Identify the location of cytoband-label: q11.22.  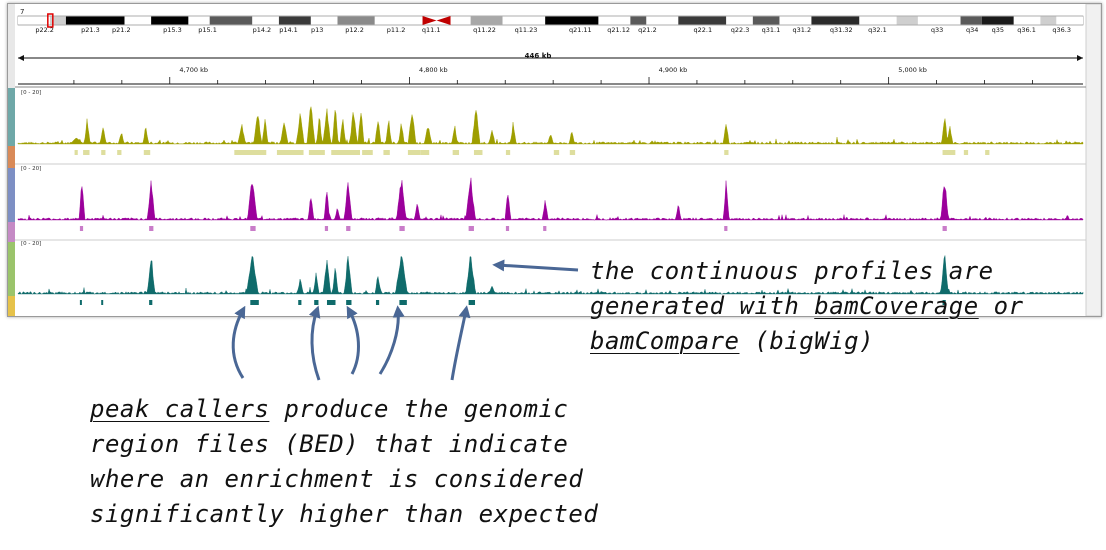
(484, 30).